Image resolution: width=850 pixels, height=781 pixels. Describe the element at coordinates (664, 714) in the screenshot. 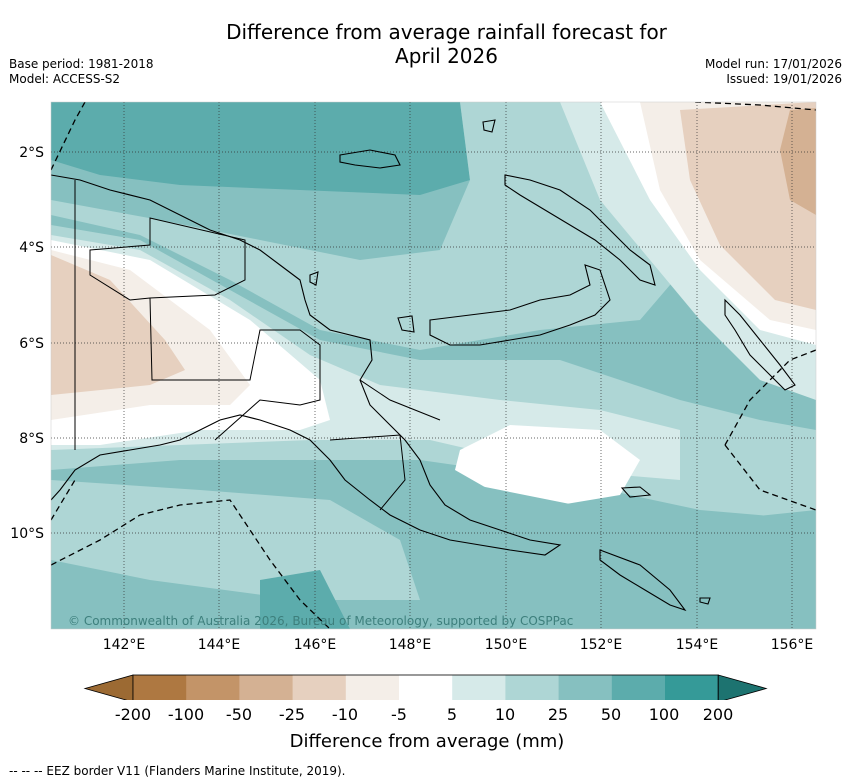

I see `colorbar-tick: 100` at that location.